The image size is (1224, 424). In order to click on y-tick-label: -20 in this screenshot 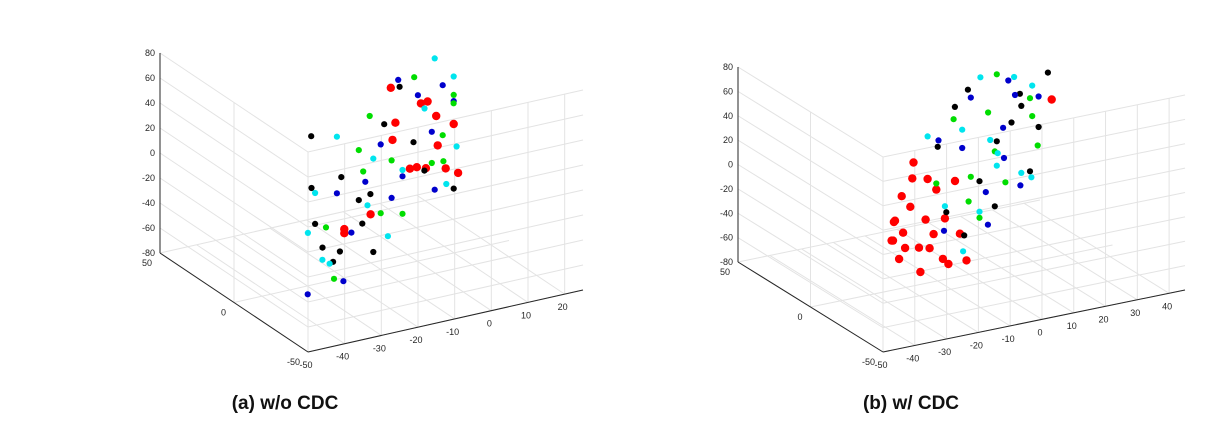, I will do `click(976, 345)`.